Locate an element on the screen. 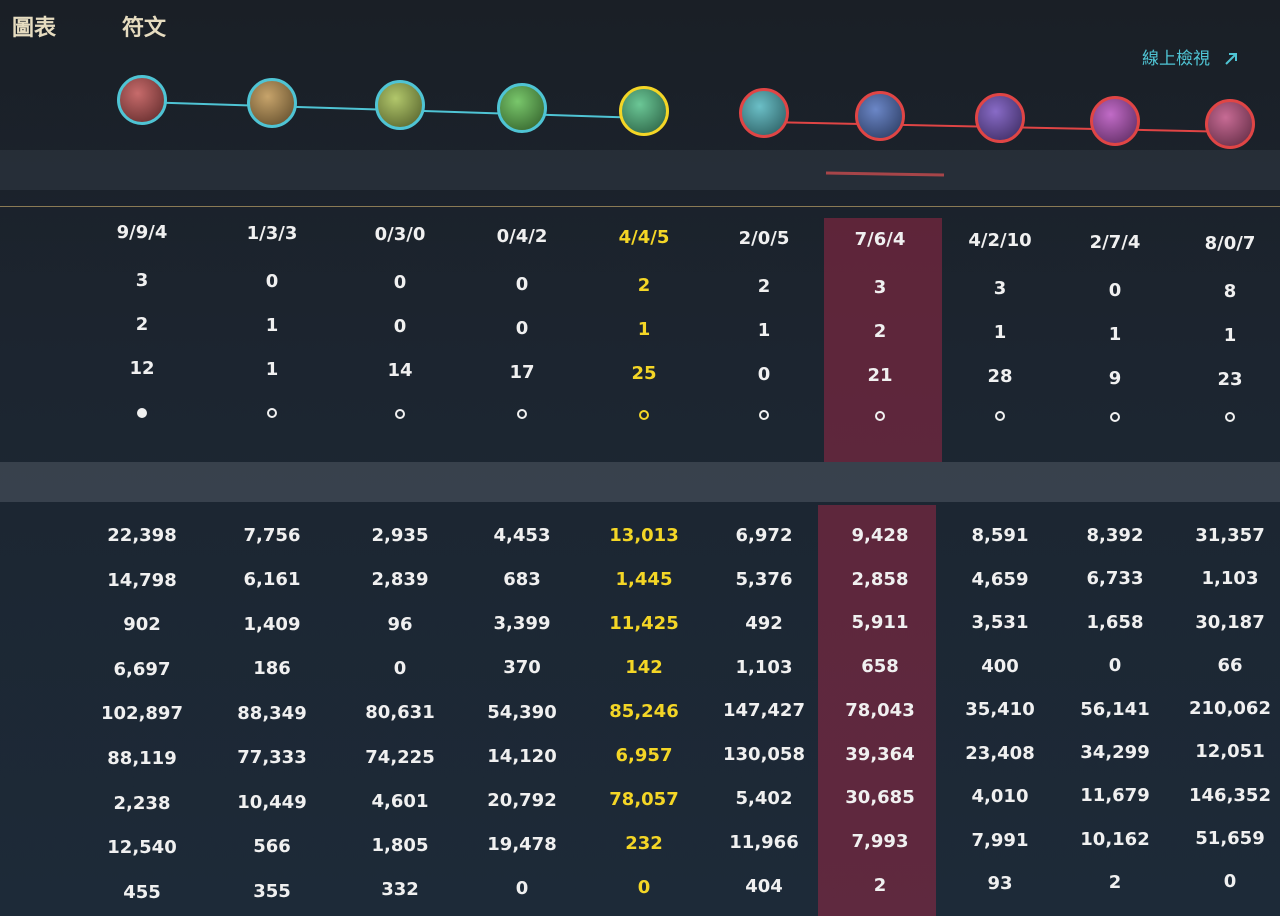 Image resolution: width=1280 pixels, height=916 pixels. kda: 9/9/4 is located at coordinates (142, 232).